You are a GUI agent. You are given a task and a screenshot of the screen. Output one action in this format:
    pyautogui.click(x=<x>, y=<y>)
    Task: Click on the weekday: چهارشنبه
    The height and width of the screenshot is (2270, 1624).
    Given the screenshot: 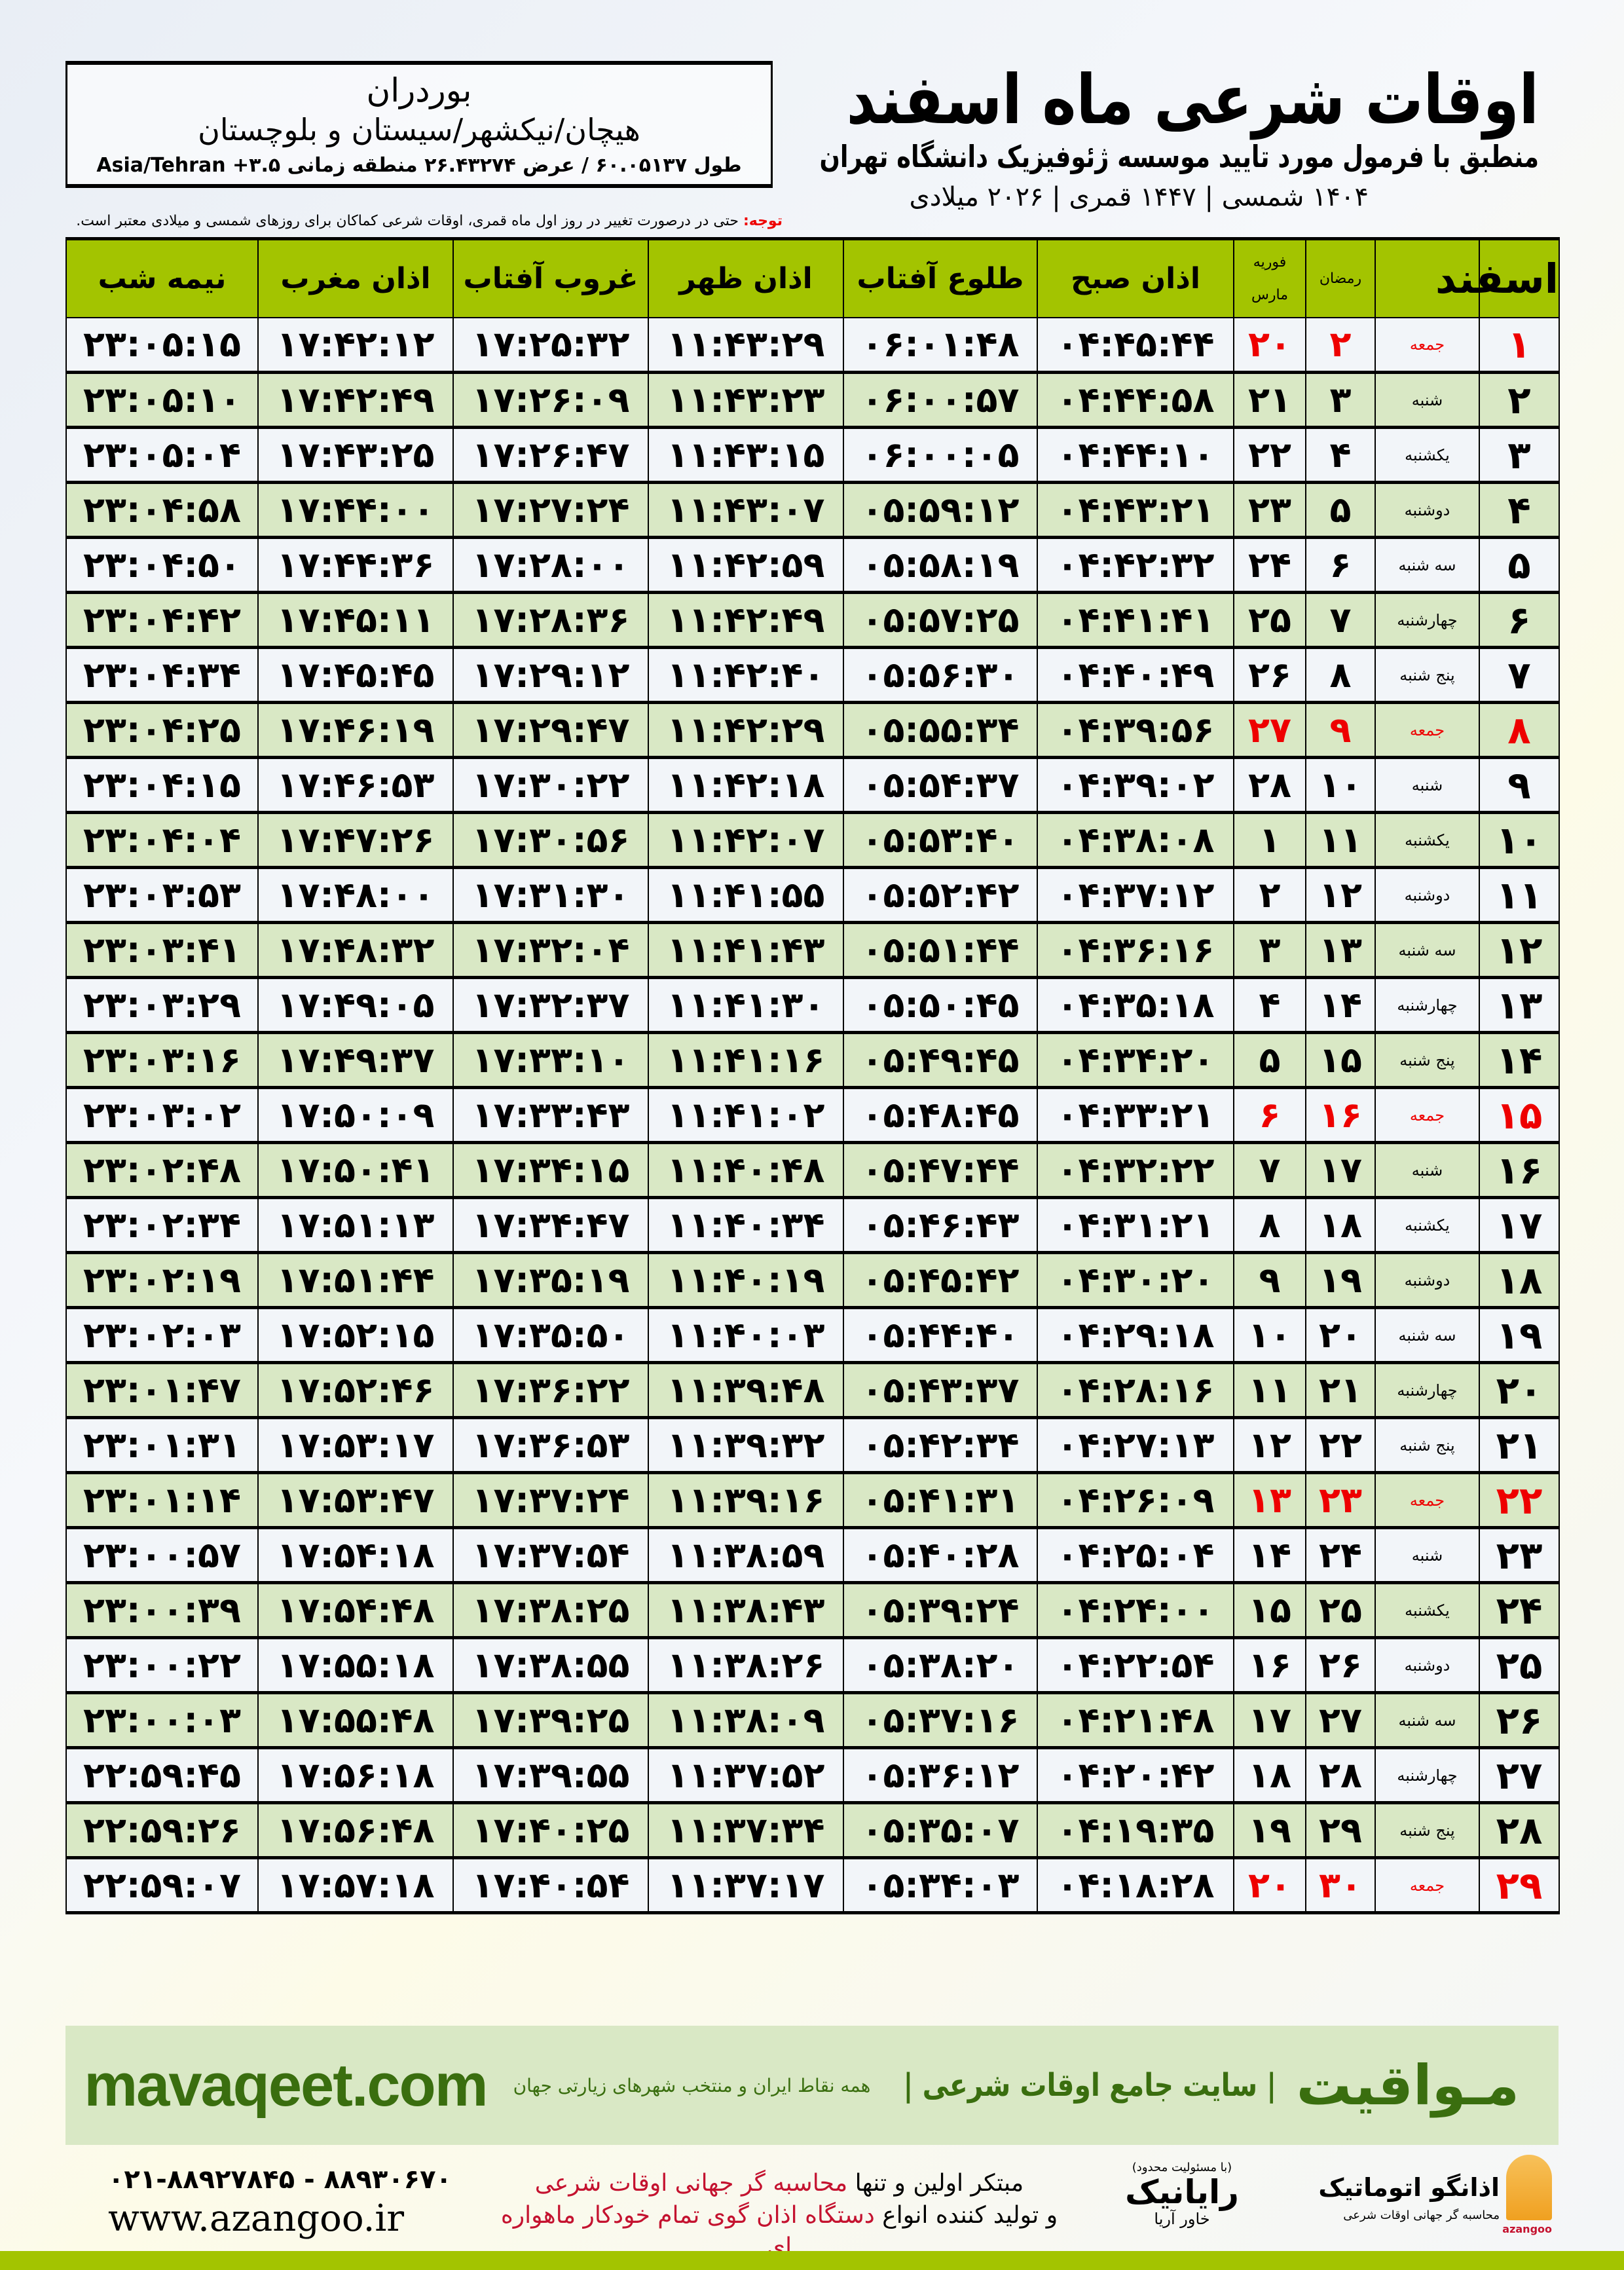 What is the action you would take?
    pyautogui.click(x=1427, y=1005)
    